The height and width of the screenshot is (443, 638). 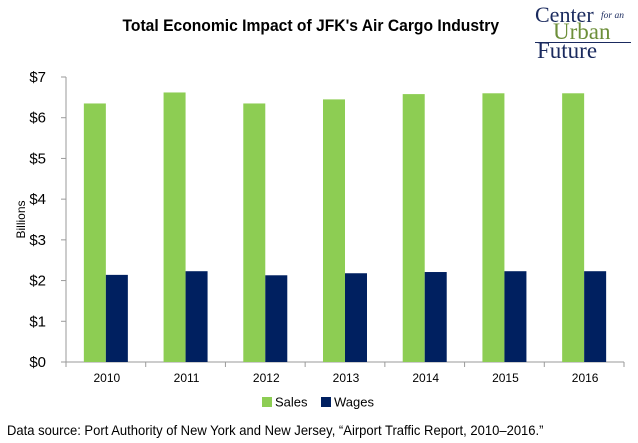 I want to click on legend-label-wages: Wages, so click(x=354, y=402).